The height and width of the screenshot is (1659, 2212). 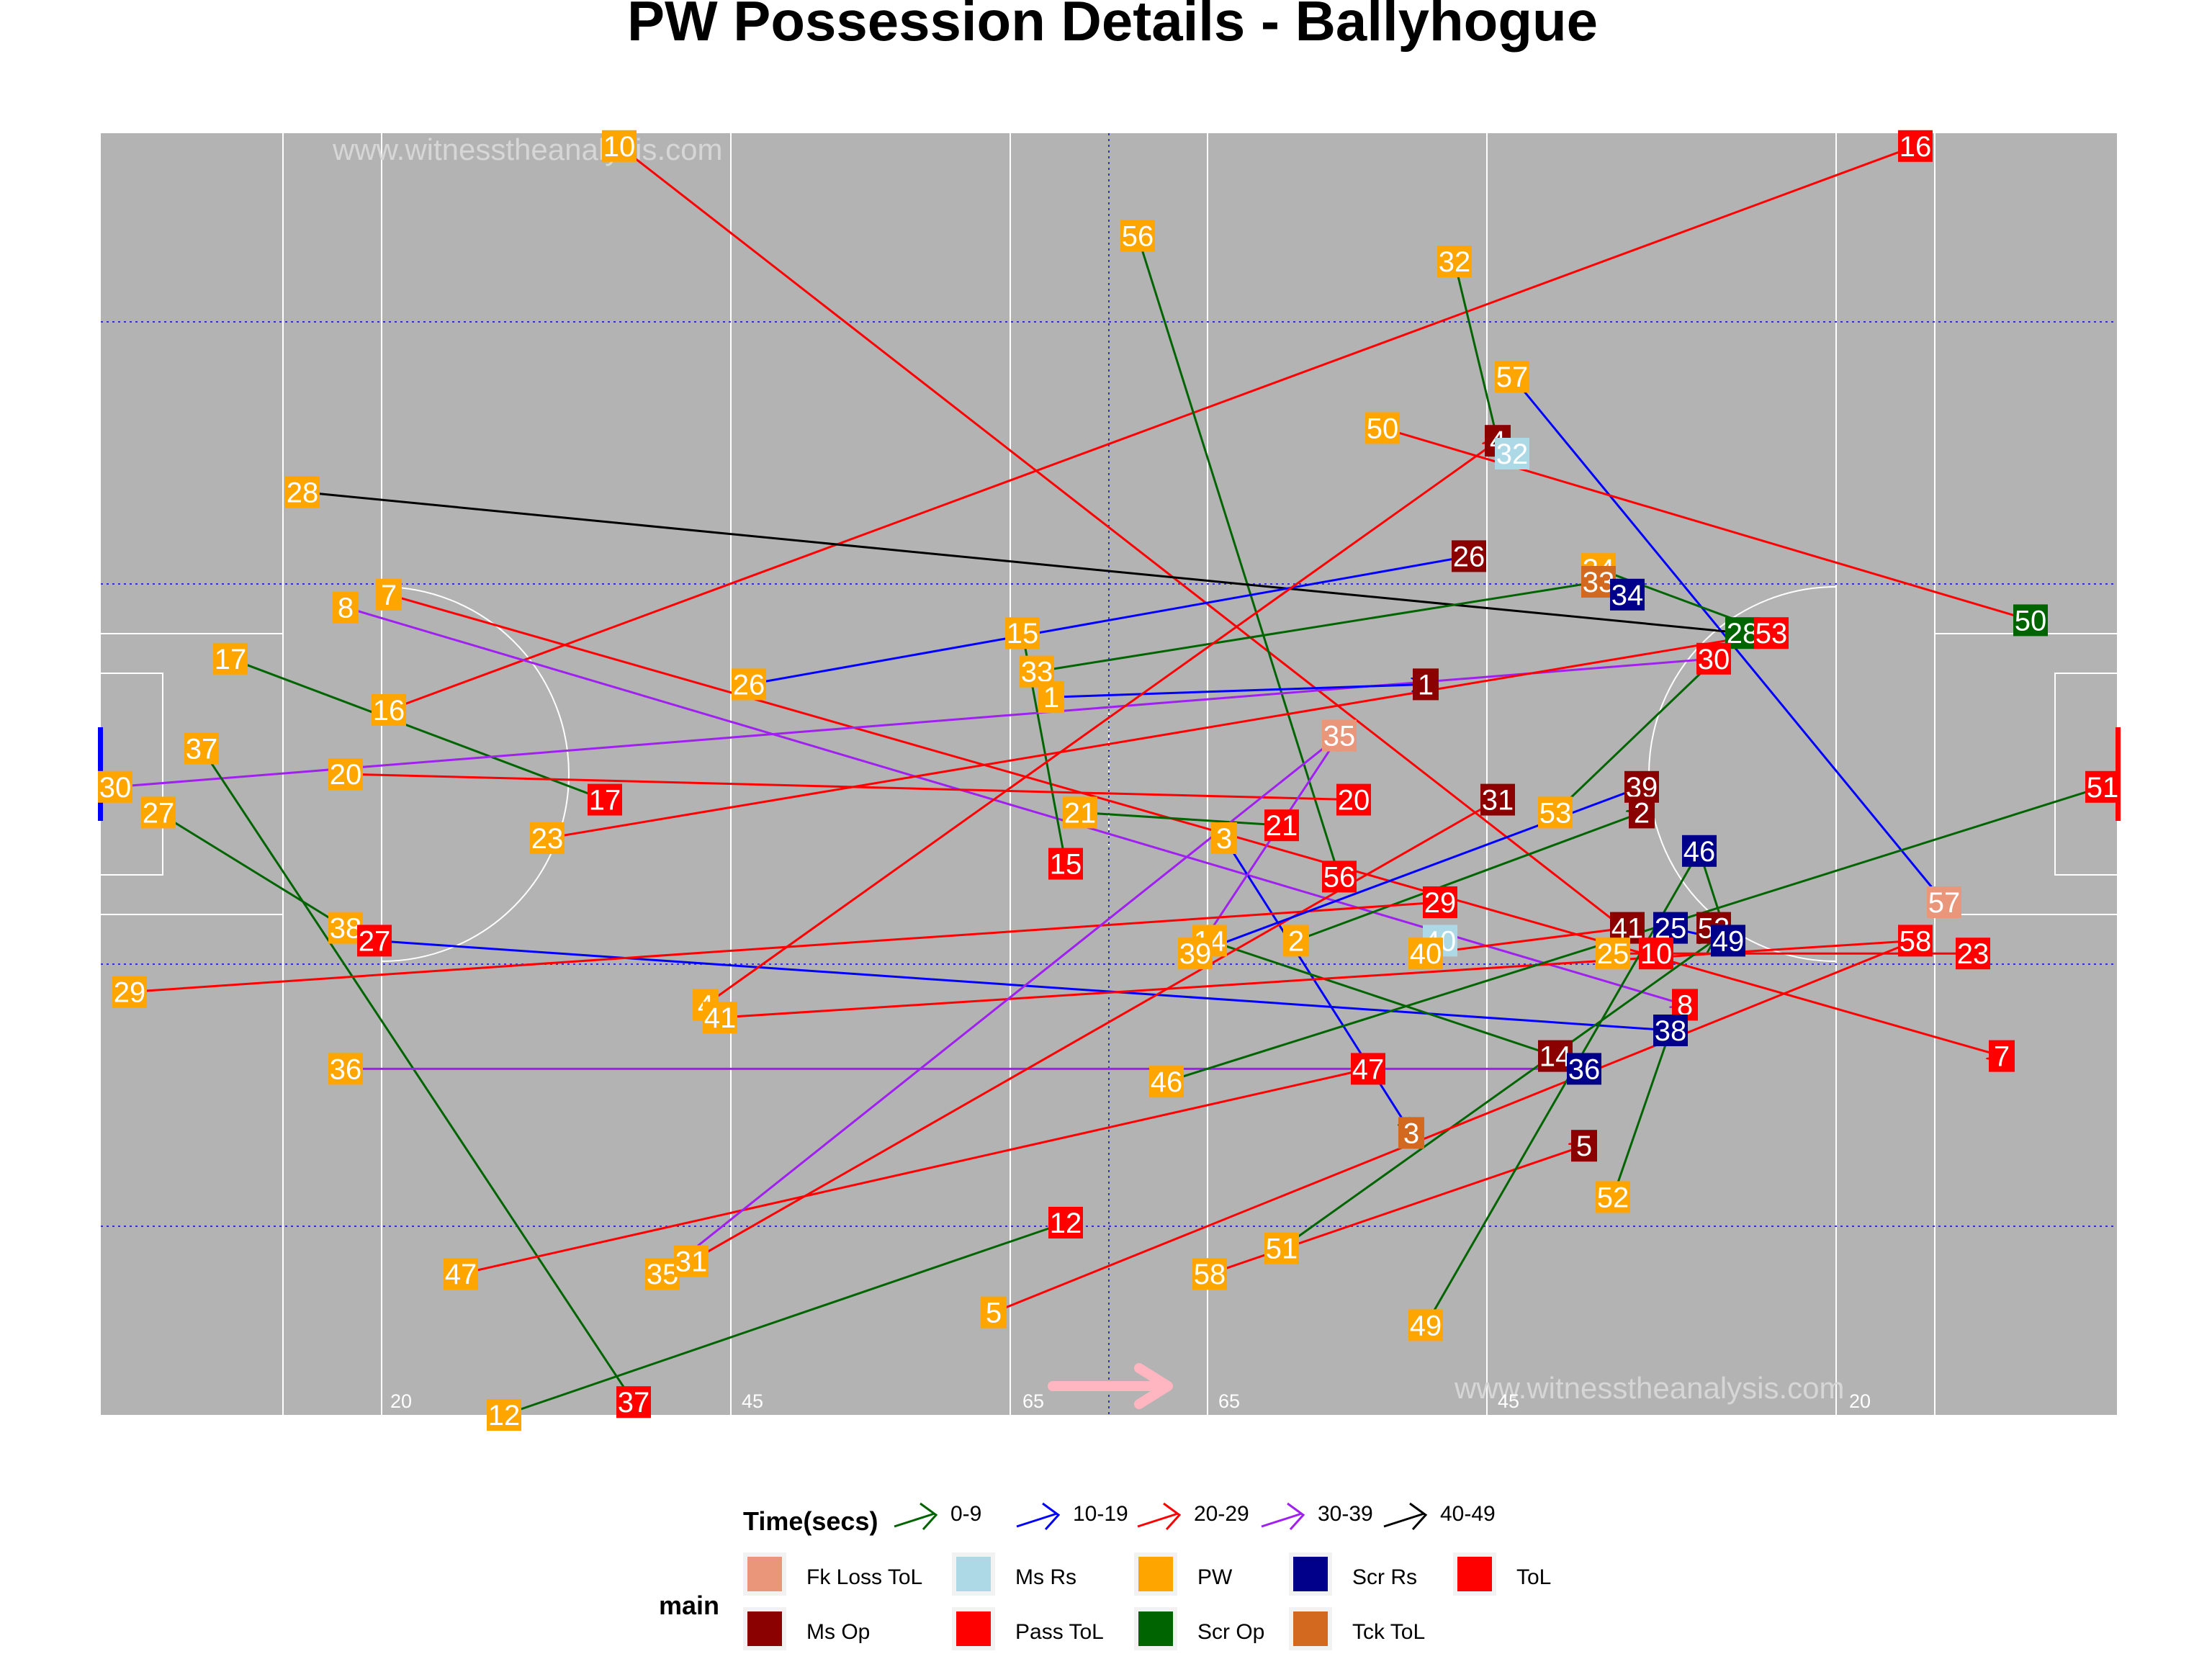 What do you see at coordinates (1195, 954) in the screenshot?
I see `event-label-text: 39` at bounding box center [1195, 954].